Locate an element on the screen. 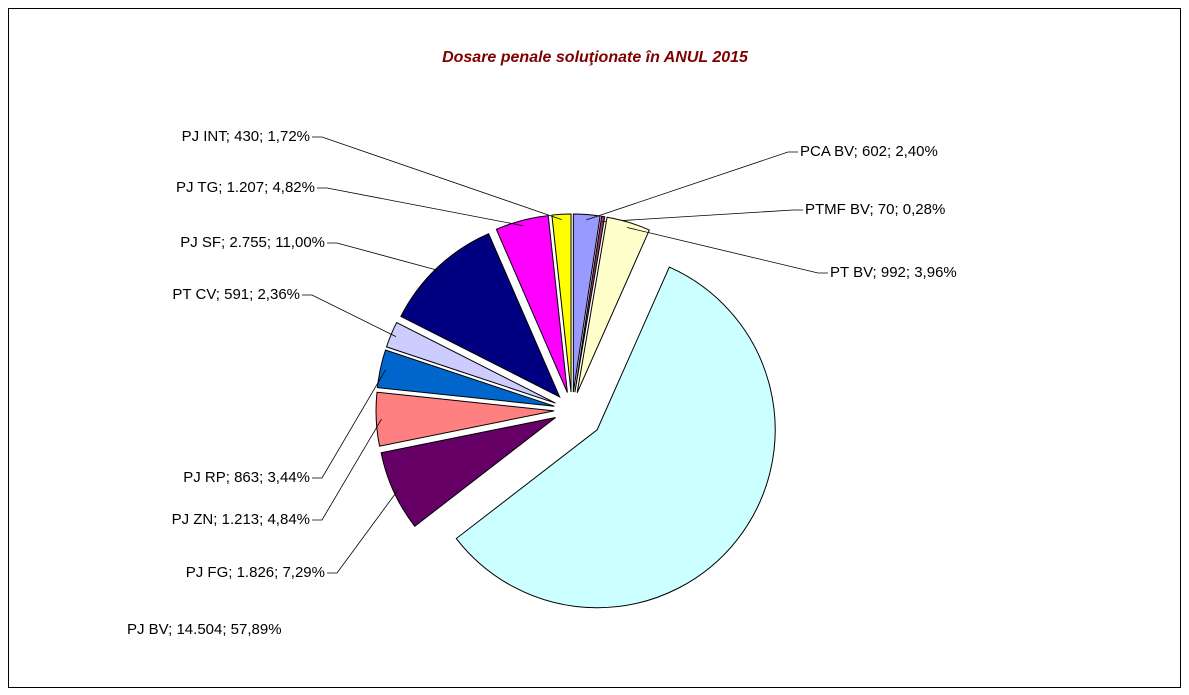  data-label: PJ INT; 430; 1,72% is located at coordinates (246, 136).